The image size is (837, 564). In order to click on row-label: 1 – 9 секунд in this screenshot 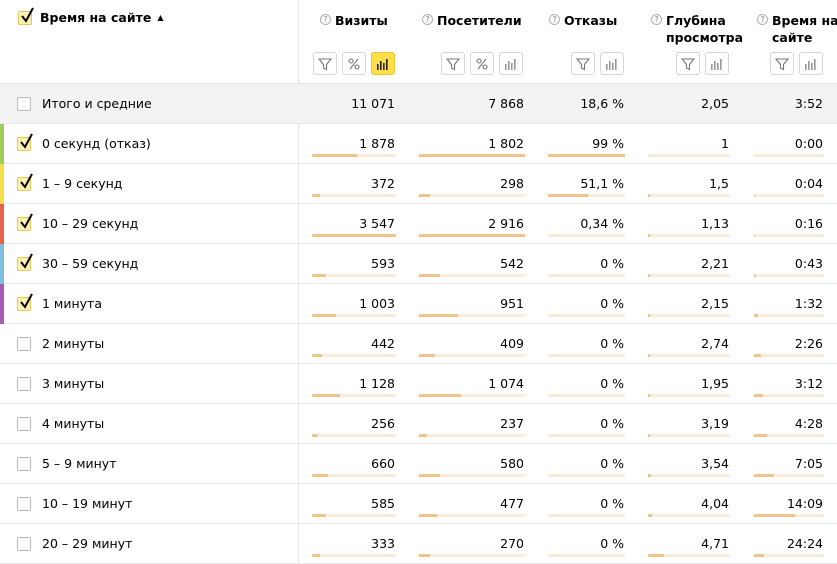, I will do `click(82, 183)`.